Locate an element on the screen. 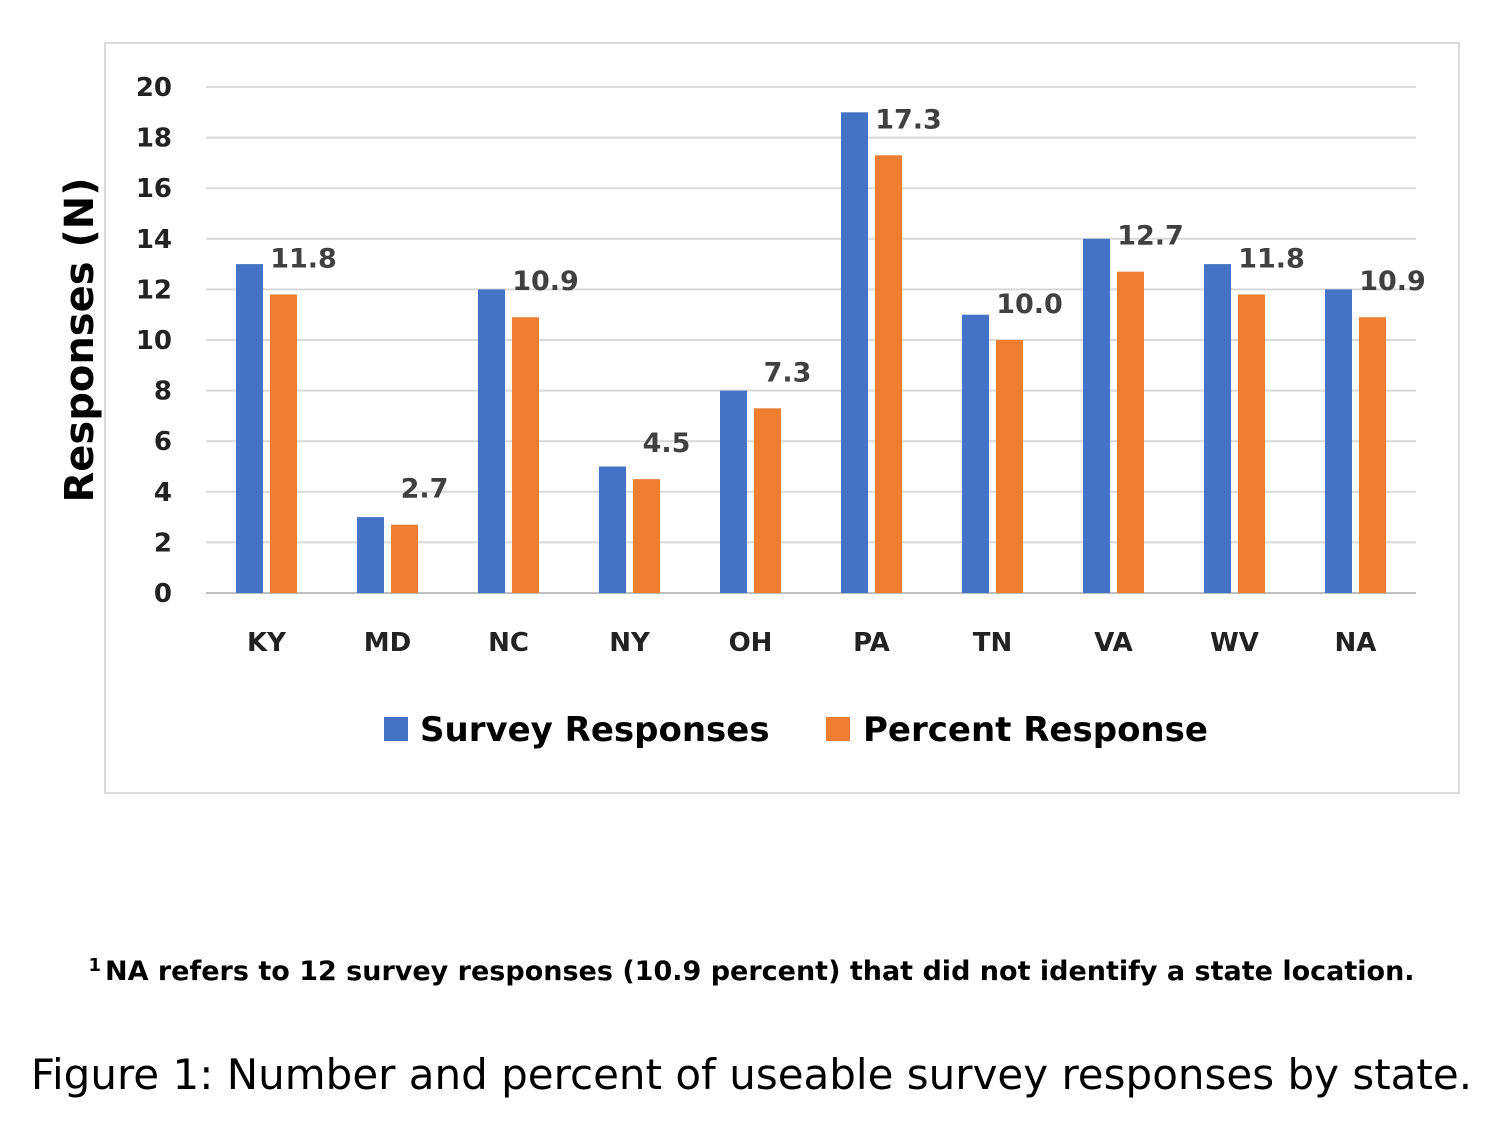  data-label-percent-wv: 11.8 is located at coordinates (1271, 258).